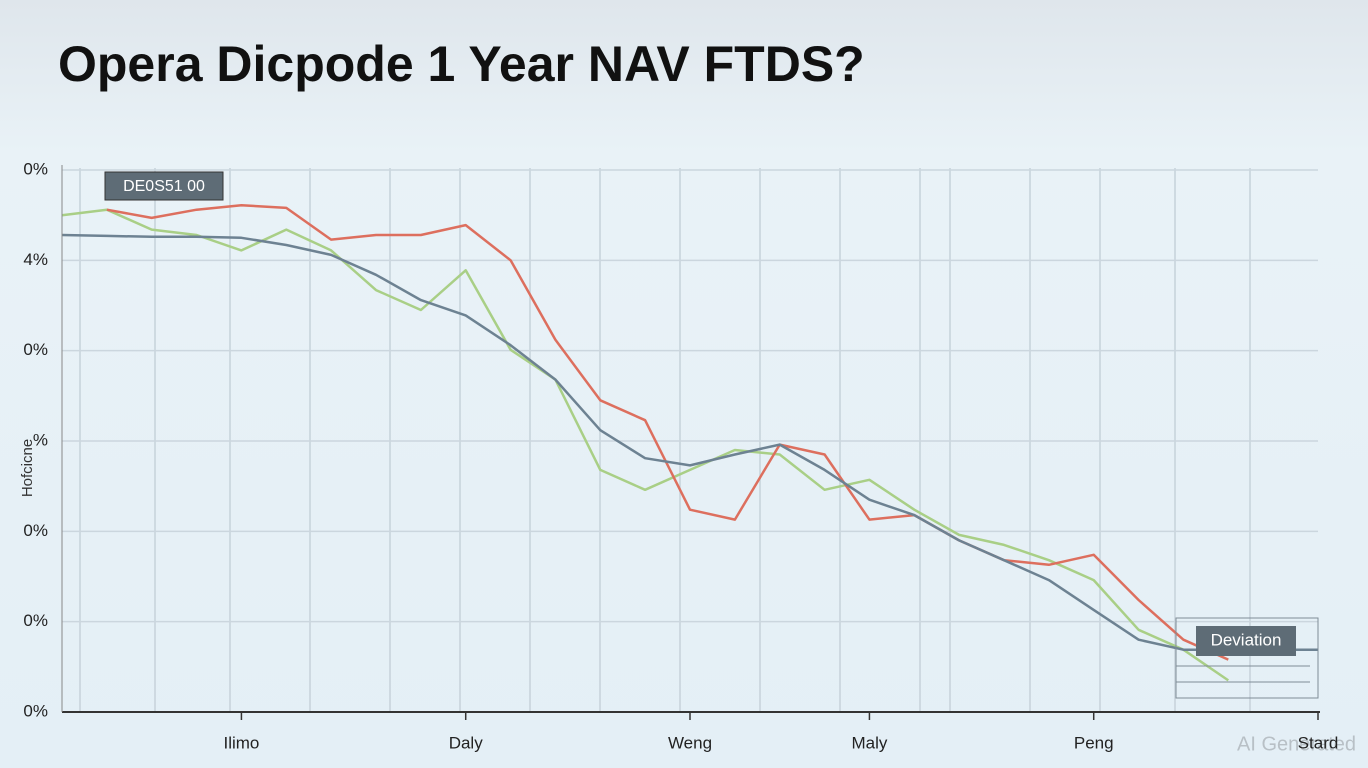  I want to click on x-tick-label: Daly, so click(466, 742).